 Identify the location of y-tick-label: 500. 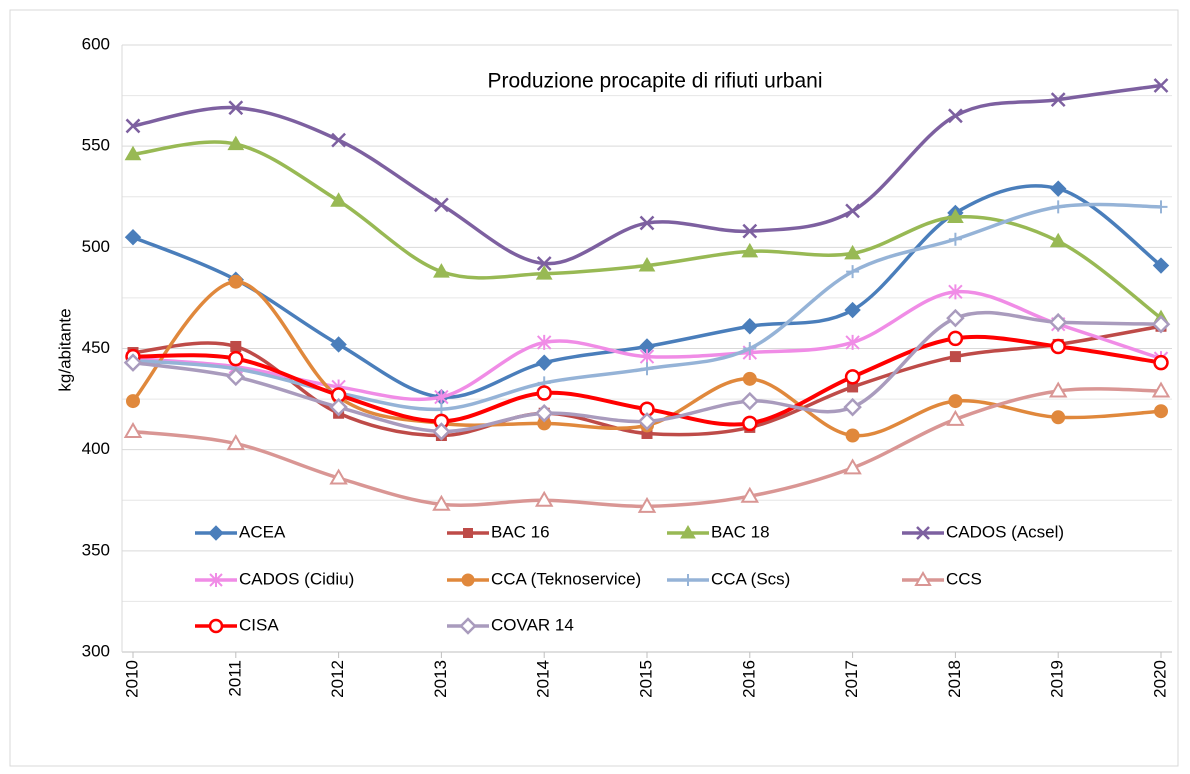
(96, 246).